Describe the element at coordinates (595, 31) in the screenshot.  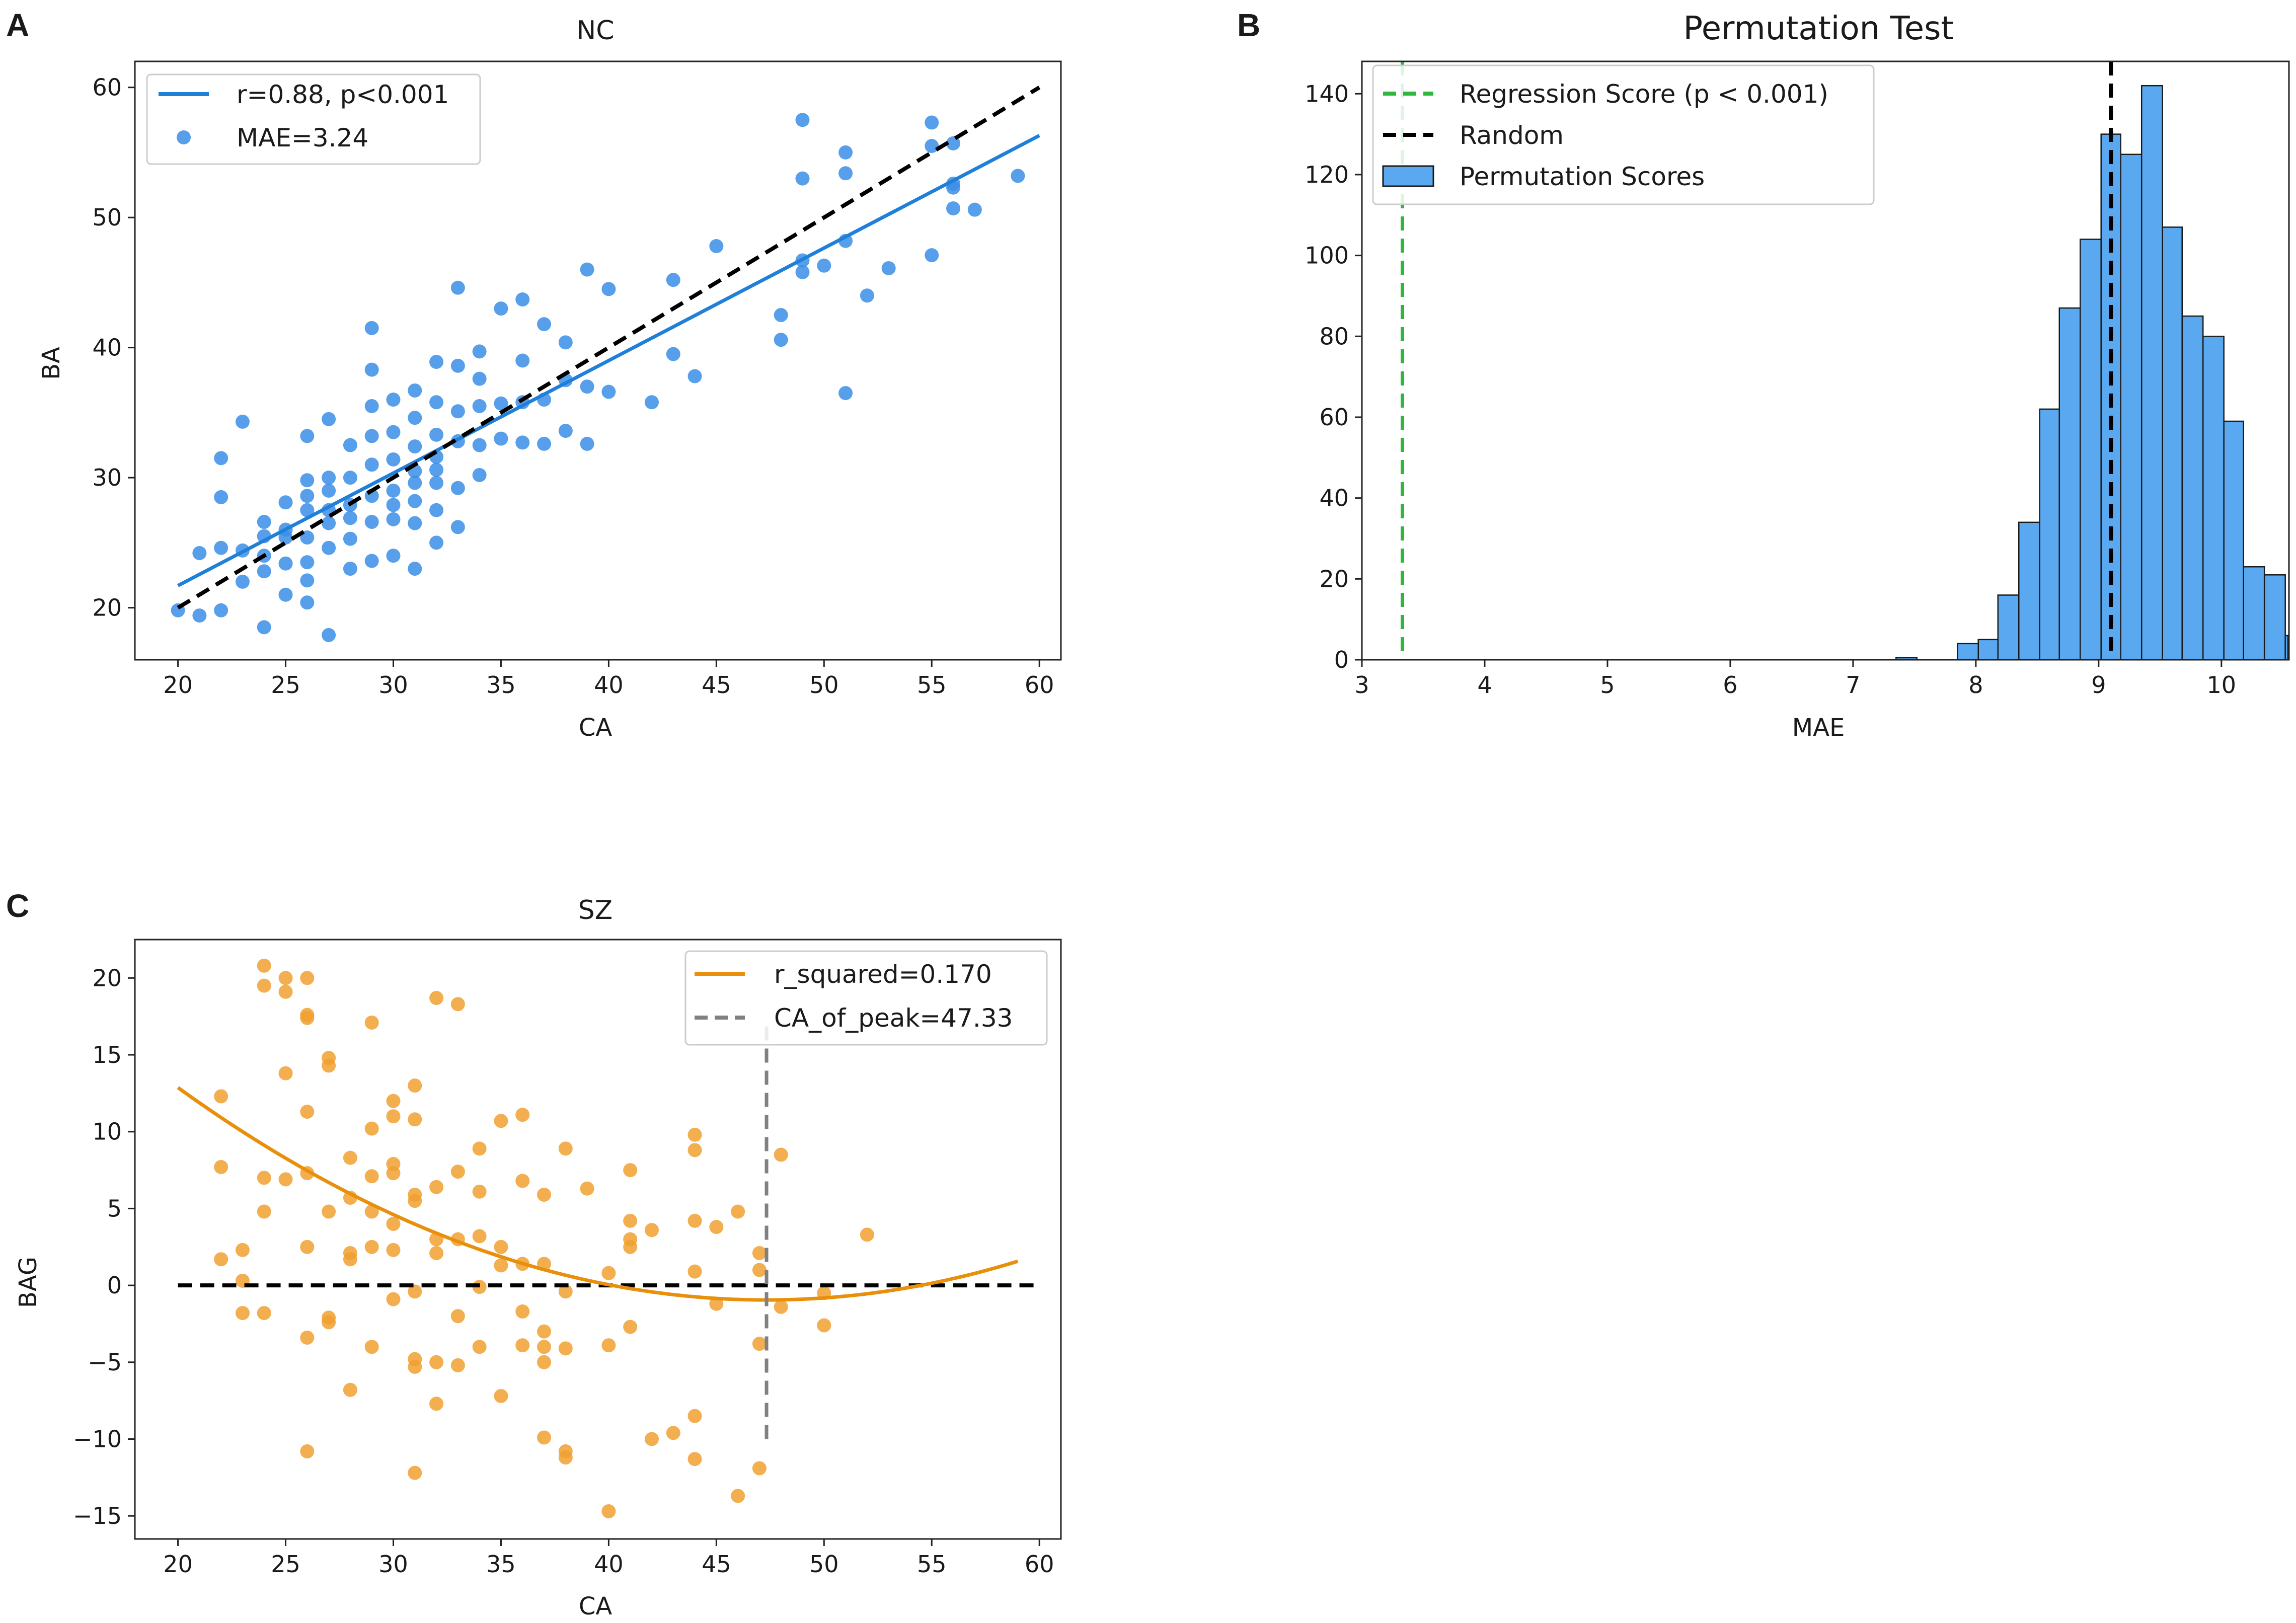
I see `panel-a-title: NC` at that location.